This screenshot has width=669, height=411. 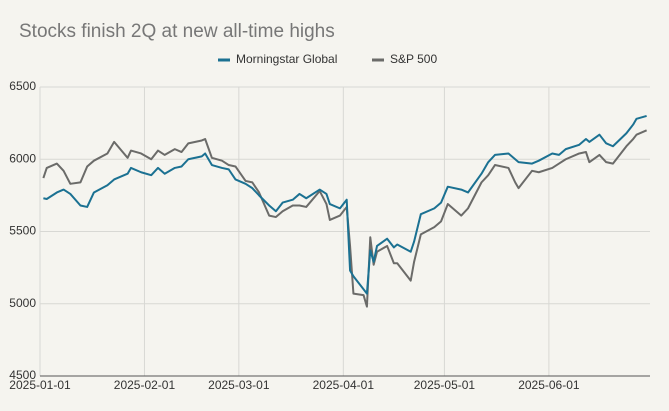 What do you see at coordinates (22, 158) in the screenshot?
I see `y-tick-label: 6000` at bounding box center [22, 158].